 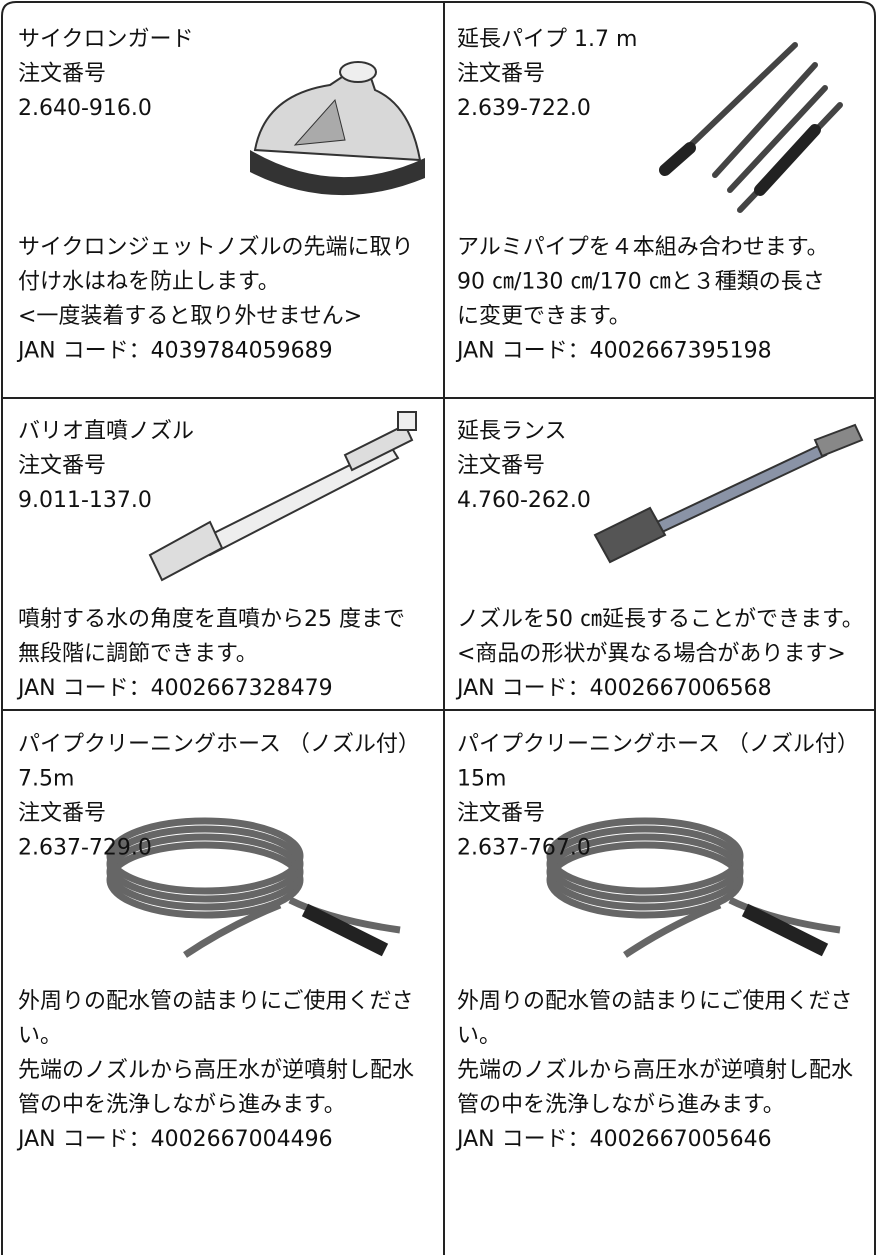 What do you see at coordinates (46, 779) in the screenshot?
I see `item-header-line: 7.5m` at bounding box center [46, 779].